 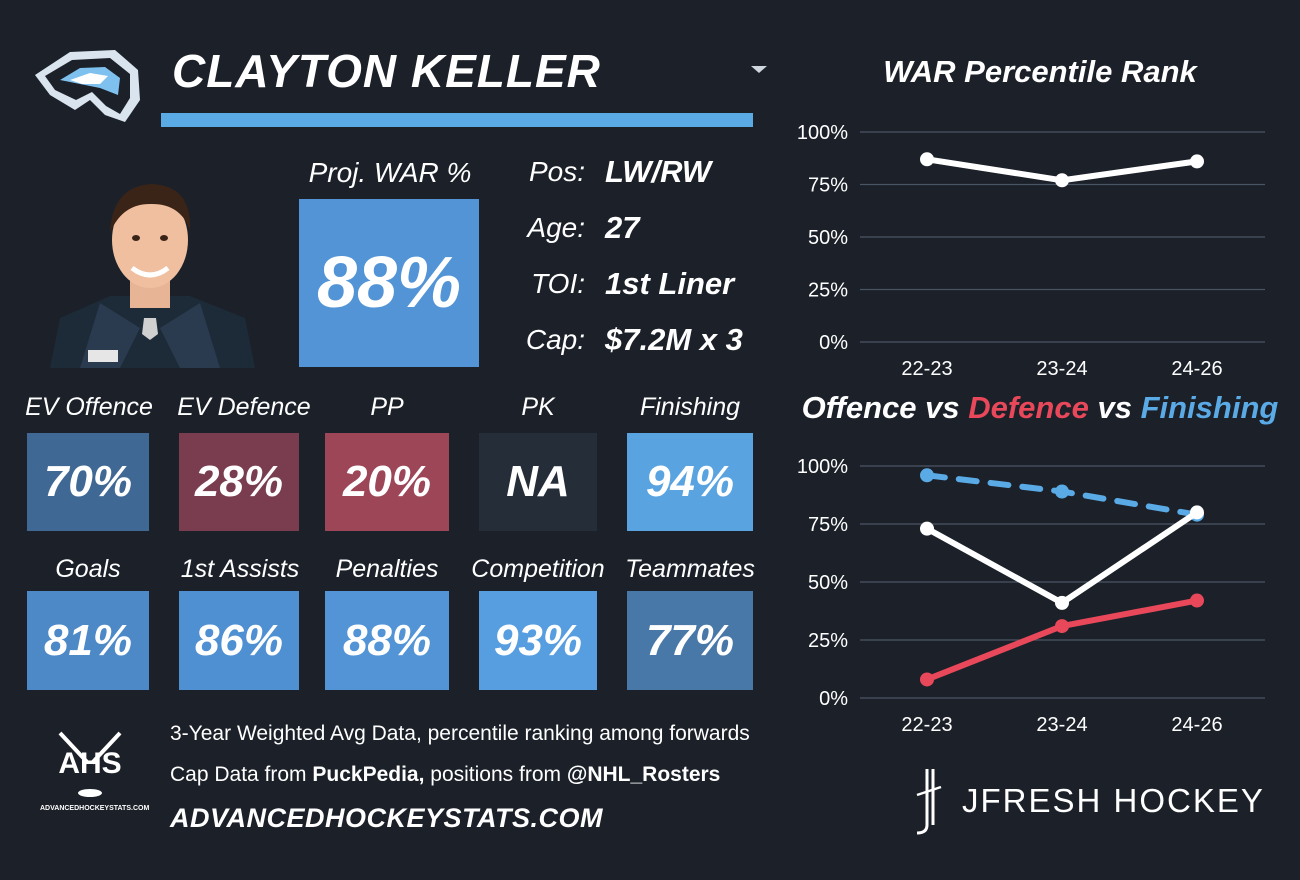 What do you see at coordinates (95, 808) in the screenshot?
I see `ahs-logo-sub: ADVANCEDHOCKEYSTATS.COM` at bounding box center [95, 808].